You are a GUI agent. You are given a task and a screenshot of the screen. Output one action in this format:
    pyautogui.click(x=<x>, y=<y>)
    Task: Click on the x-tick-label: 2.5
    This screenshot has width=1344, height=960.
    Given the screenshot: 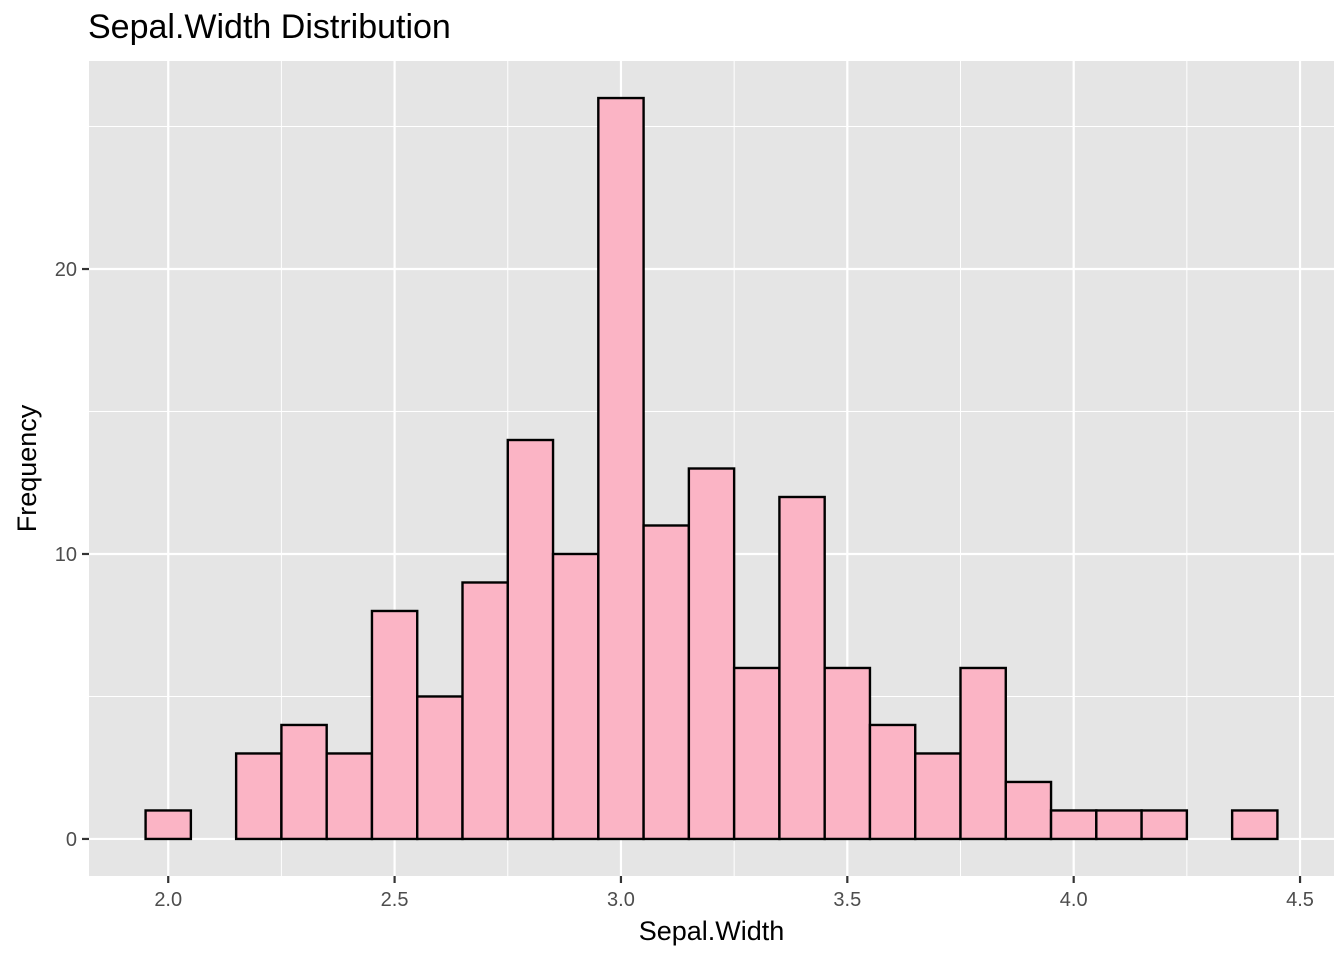 What is the action you would take?
    pyautogui.click(x=395, y=900)
    